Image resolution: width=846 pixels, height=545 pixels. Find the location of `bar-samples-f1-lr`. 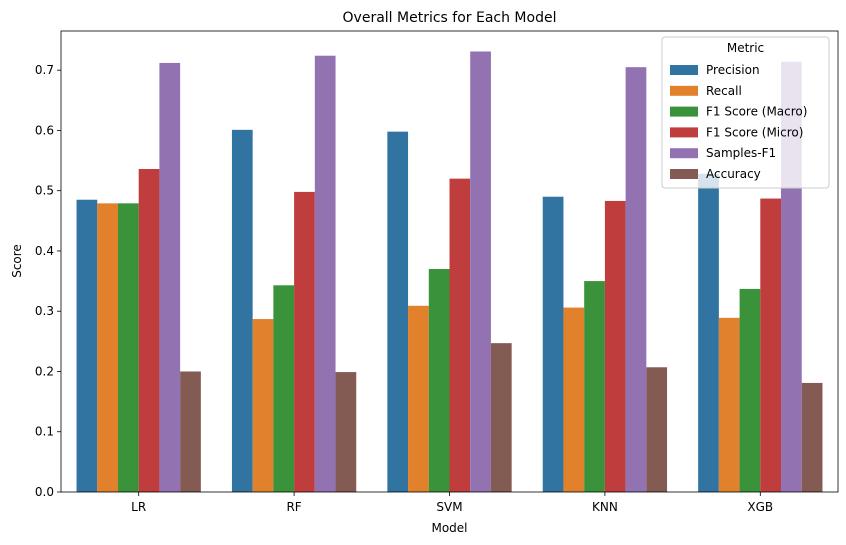

bar-samples-f1-lr is located at coordinates (170, 277).